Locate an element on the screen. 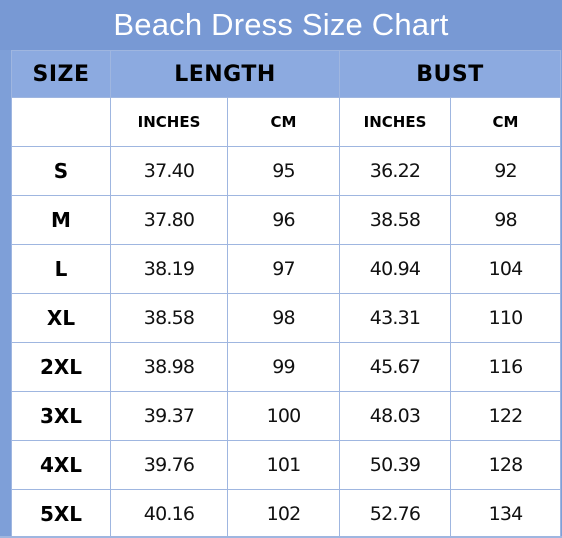 This screenshot has width=562, height=538. bust-inches-cell: 36.22 is located at coordinates (395, 171).